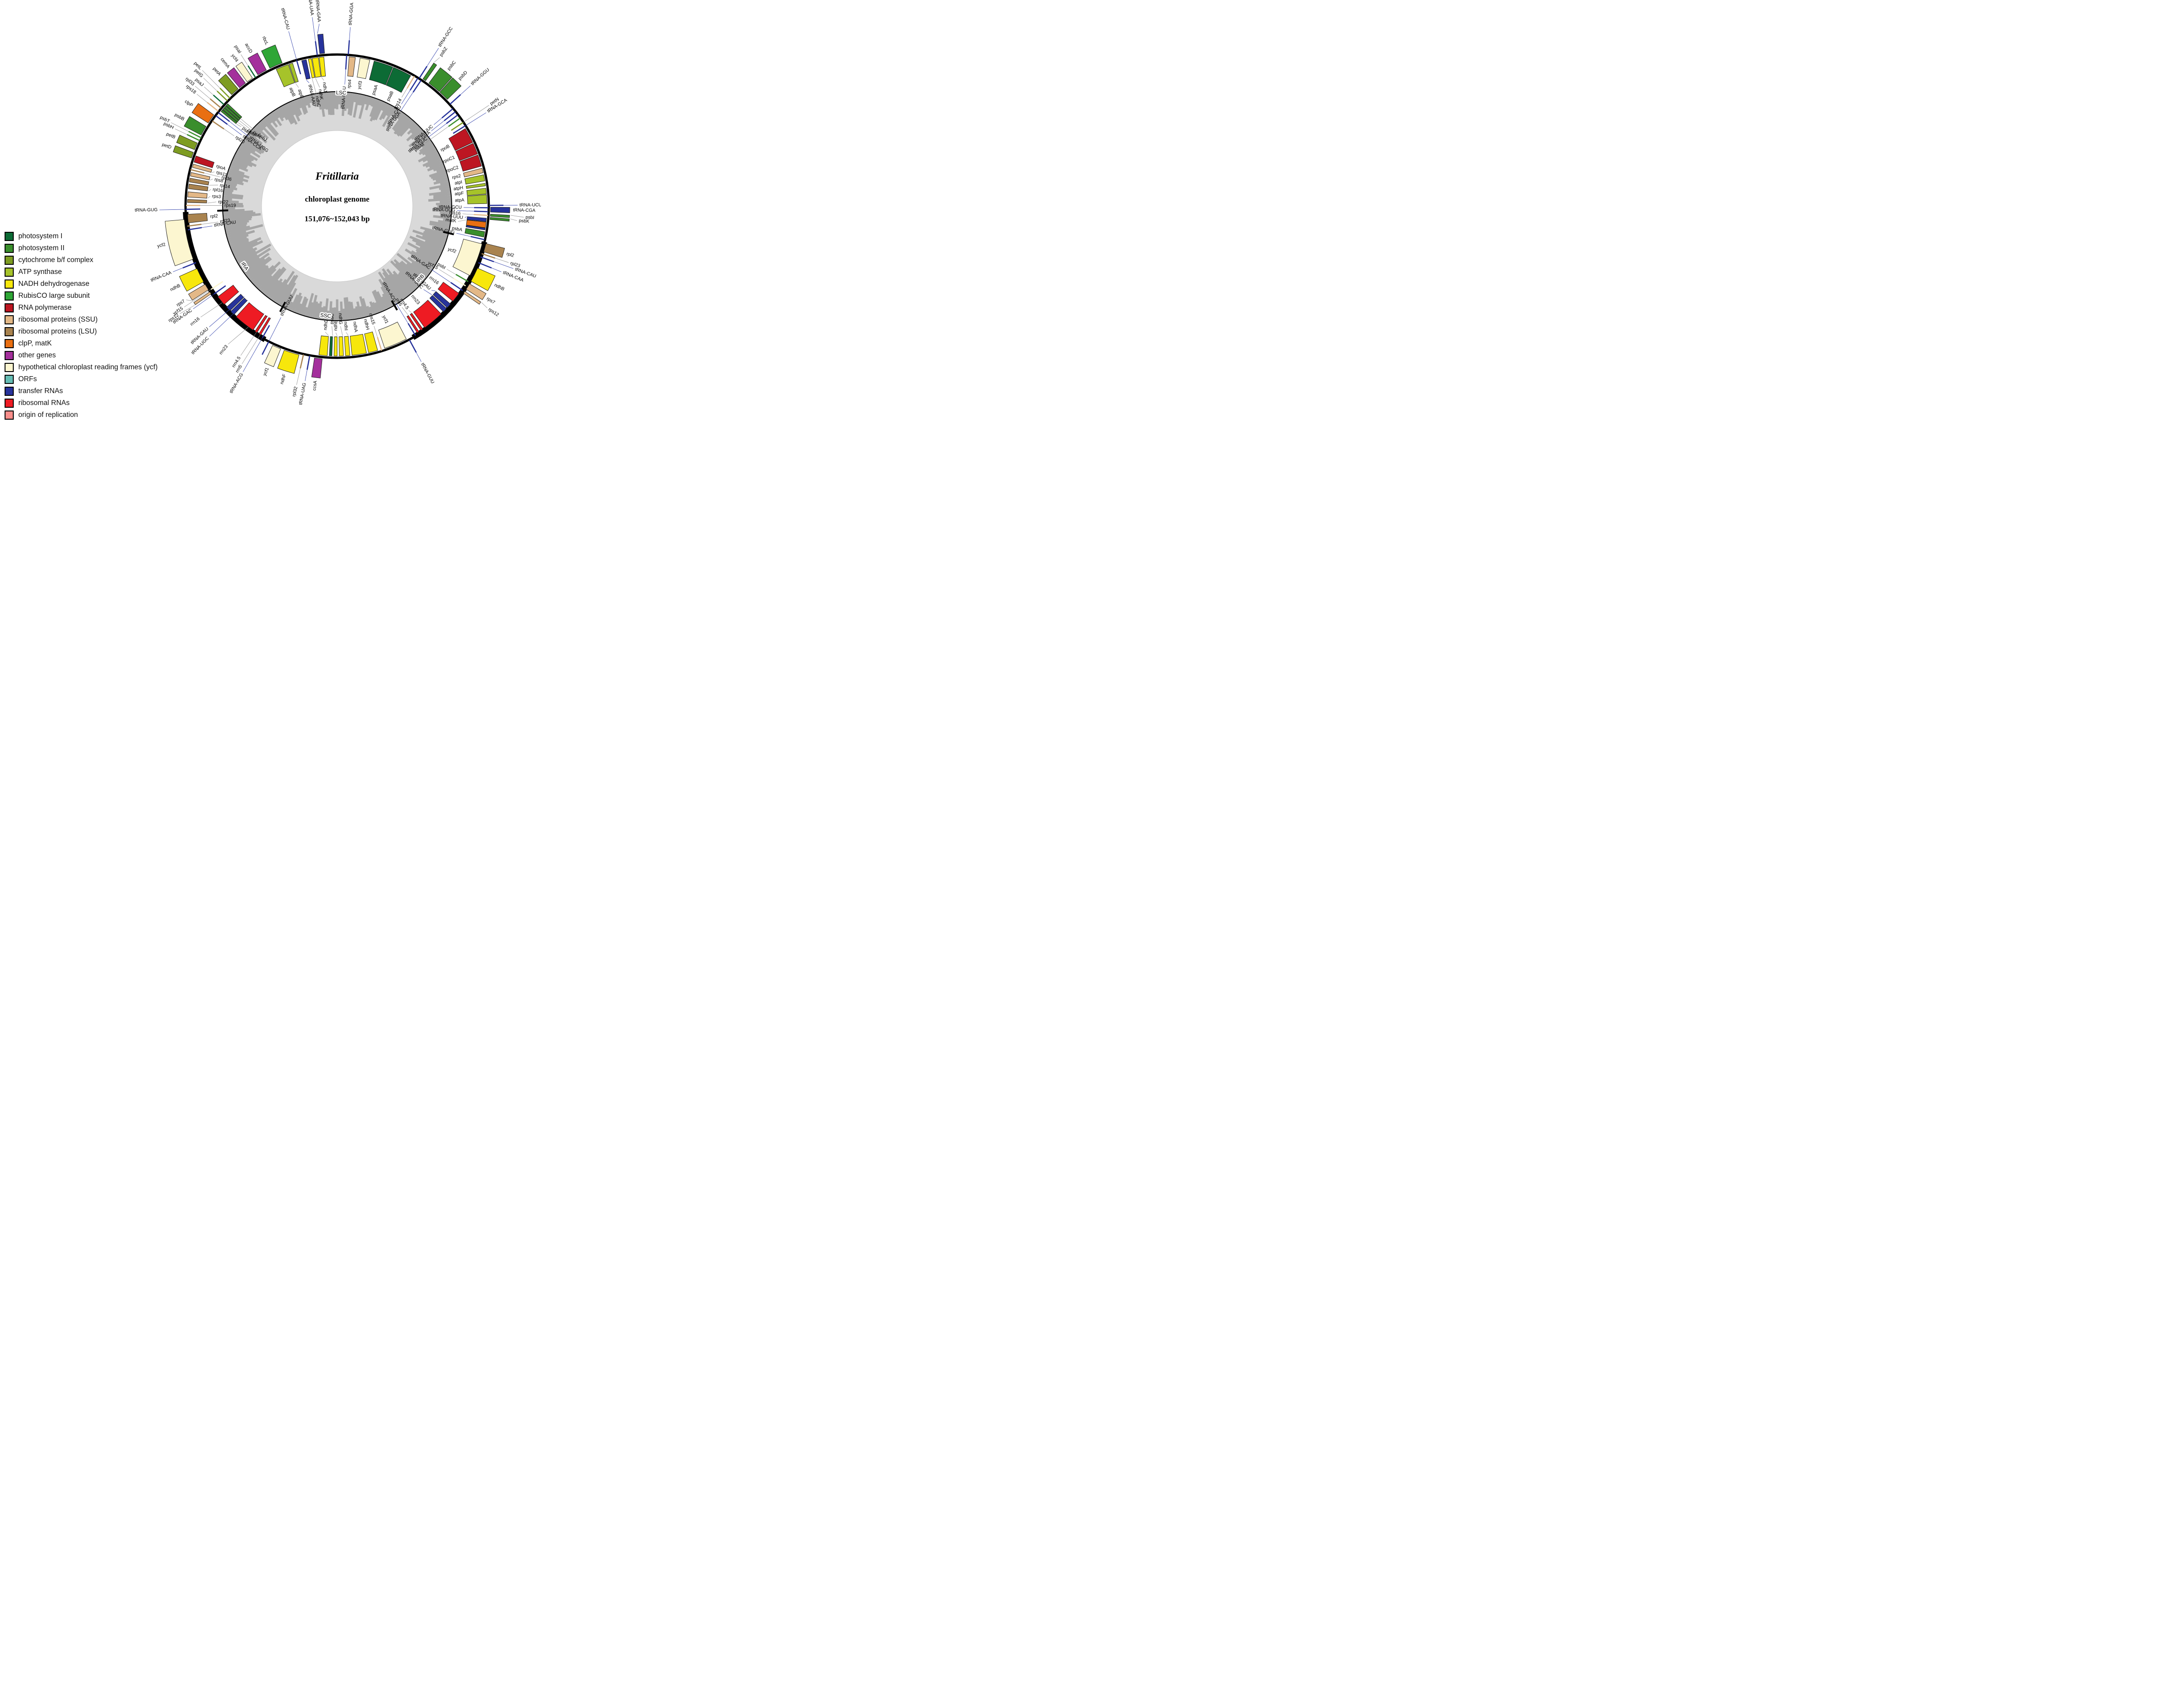  What do you see at coordinates (332, 318) in the screenshot?
I see `gene-label-psac: psaC` at bounding box center [332, 318].